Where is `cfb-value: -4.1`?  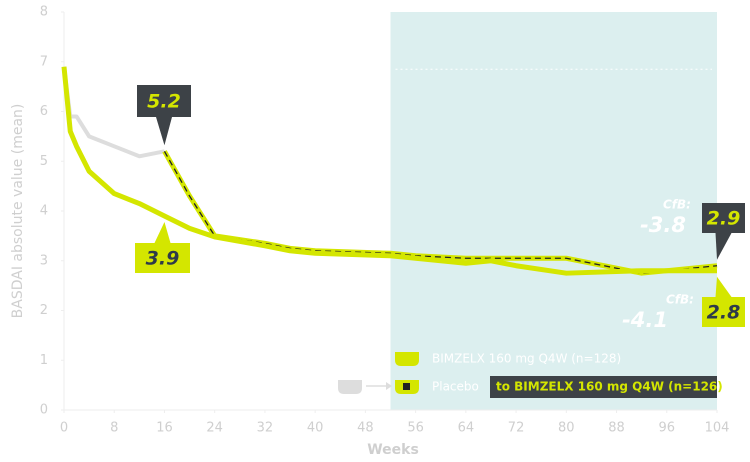
cfb-value: -4.1 is located at coordinates (645, 320).